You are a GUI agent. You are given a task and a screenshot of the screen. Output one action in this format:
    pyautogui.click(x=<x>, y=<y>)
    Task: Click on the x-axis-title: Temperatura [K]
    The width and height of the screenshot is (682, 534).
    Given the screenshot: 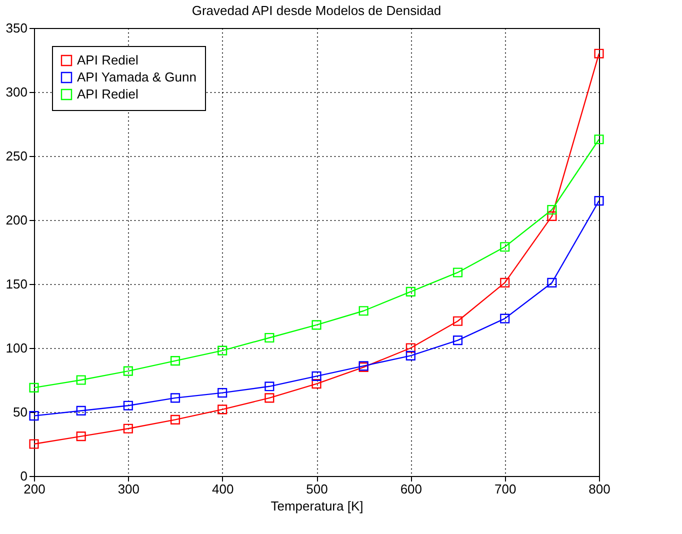 What is the action you would take?
    pyautogui.click(x=317, y=506)
    